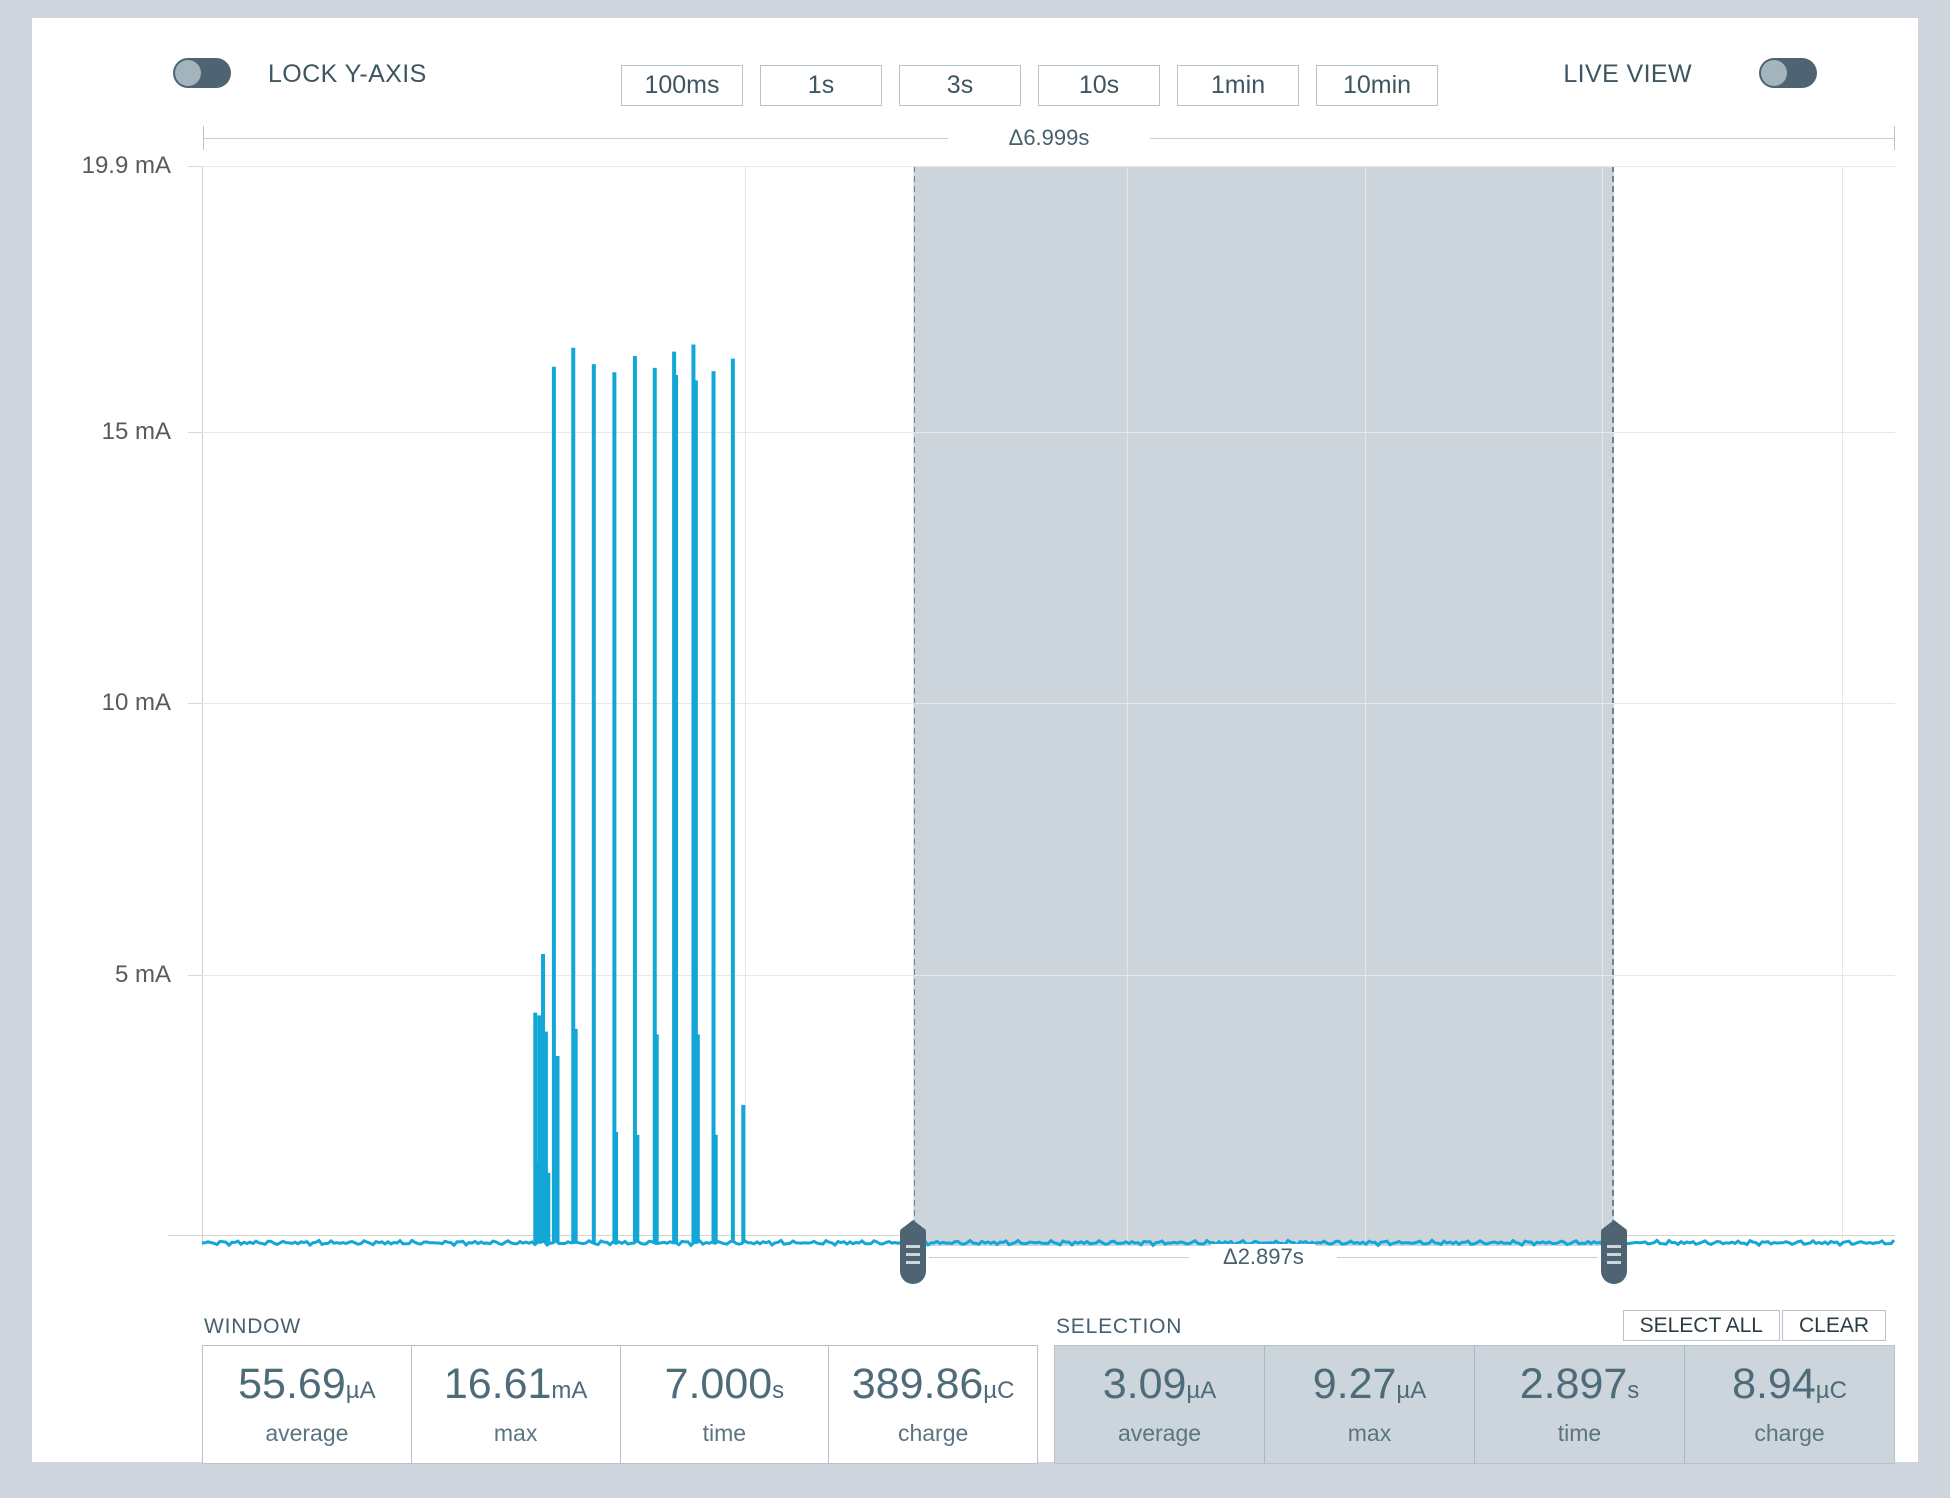 This screenshot has width=1950, height=1498. I want to click on window-time-value: 7.000s, so click(724, 1383).